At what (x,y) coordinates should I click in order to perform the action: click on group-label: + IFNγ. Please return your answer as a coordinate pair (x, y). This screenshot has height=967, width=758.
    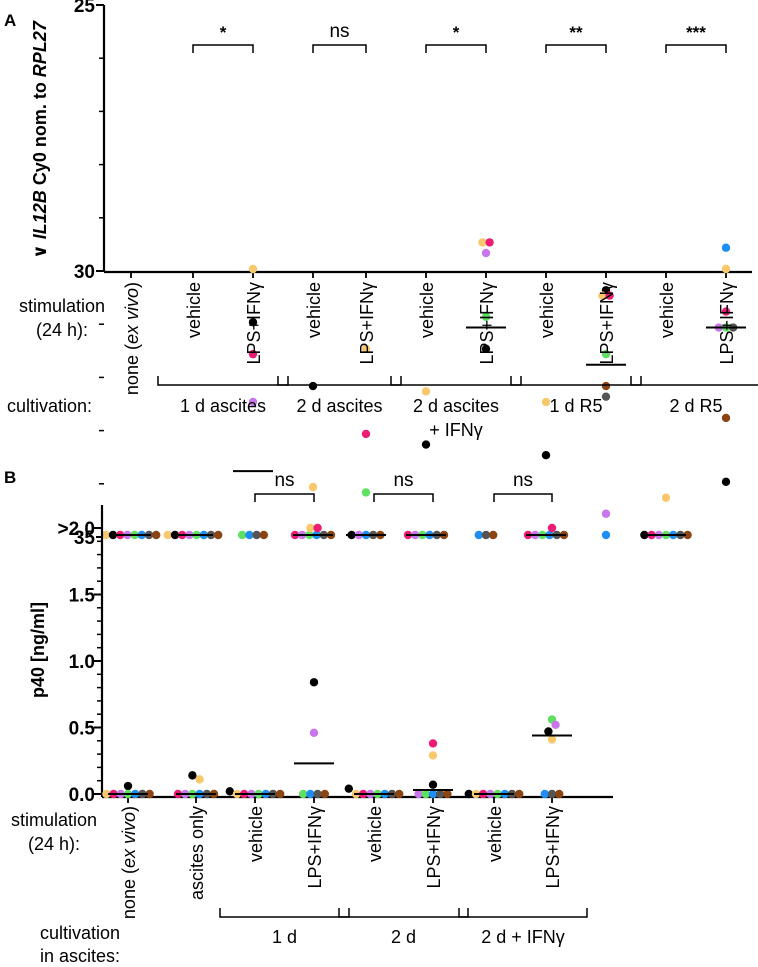
    Looking at the image, I should click on (456, 430).